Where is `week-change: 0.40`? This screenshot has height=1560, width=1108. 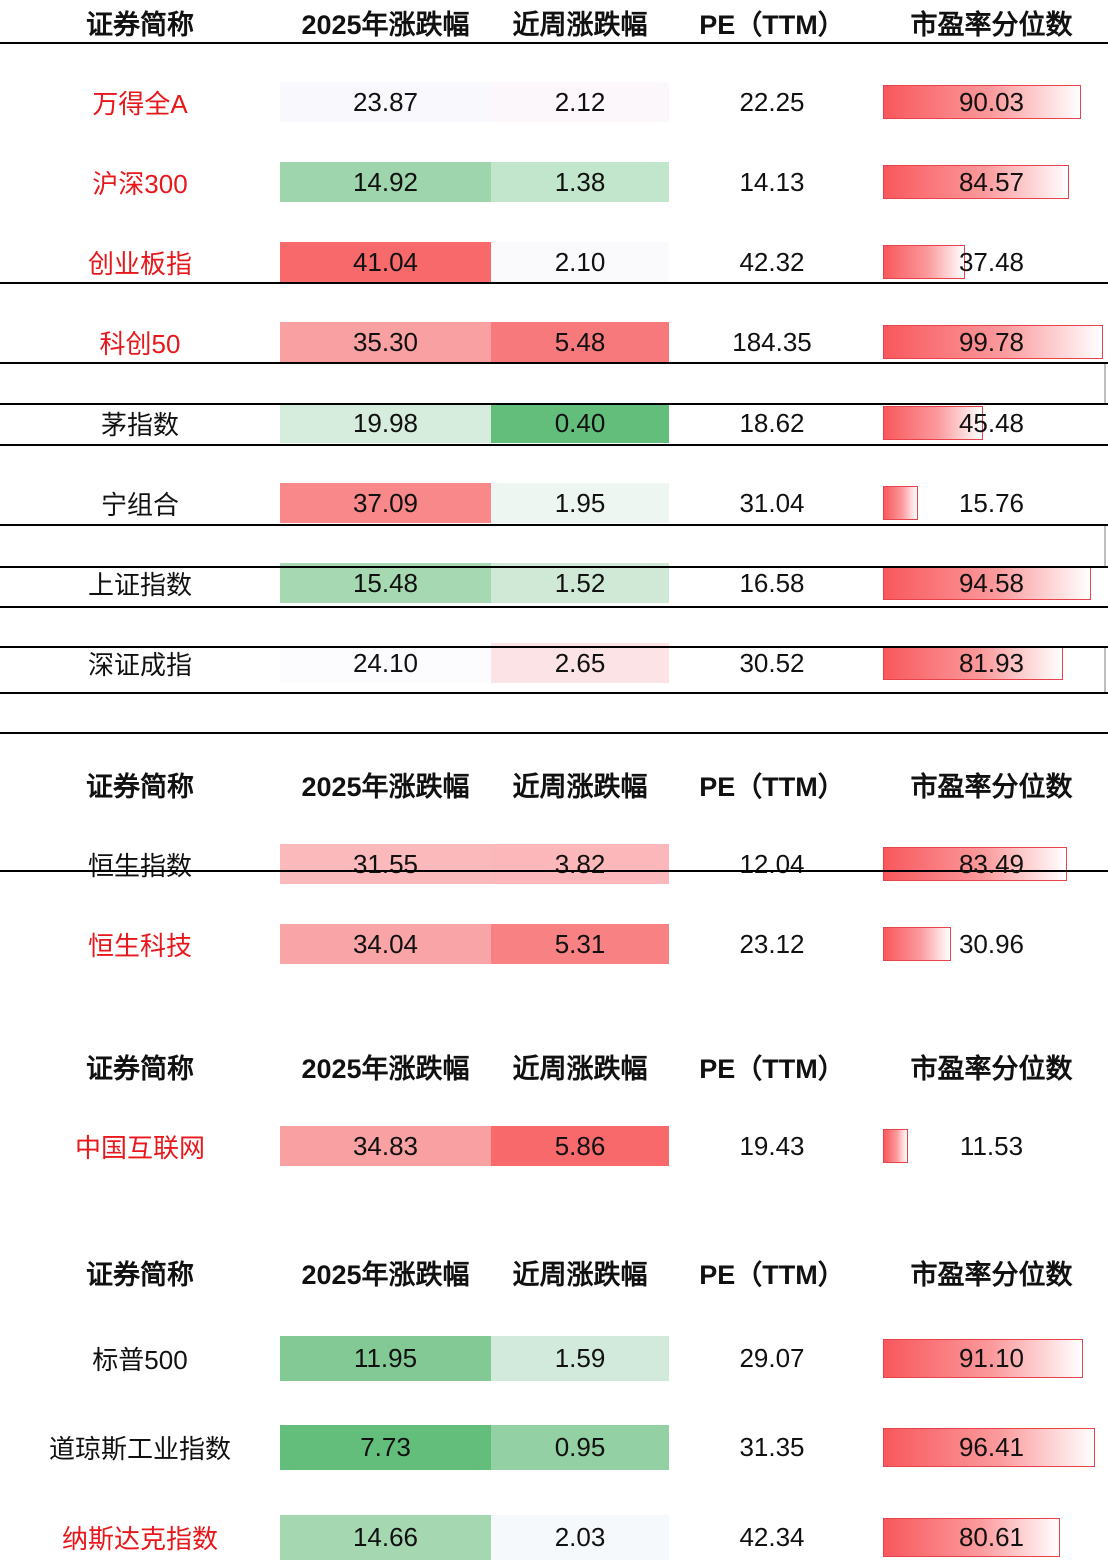
week-change: 0.40 is located at coordinates (580, 423).